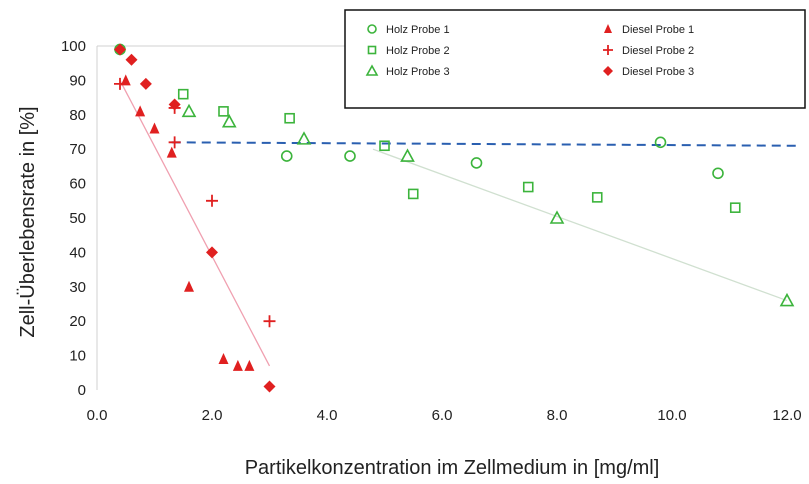 This screenshot has width=809, height=484. What do you see at coordinates (97, 415) in the screenshot?
I see `x-tick-label: 0.0` at bounding box center [97, 415].